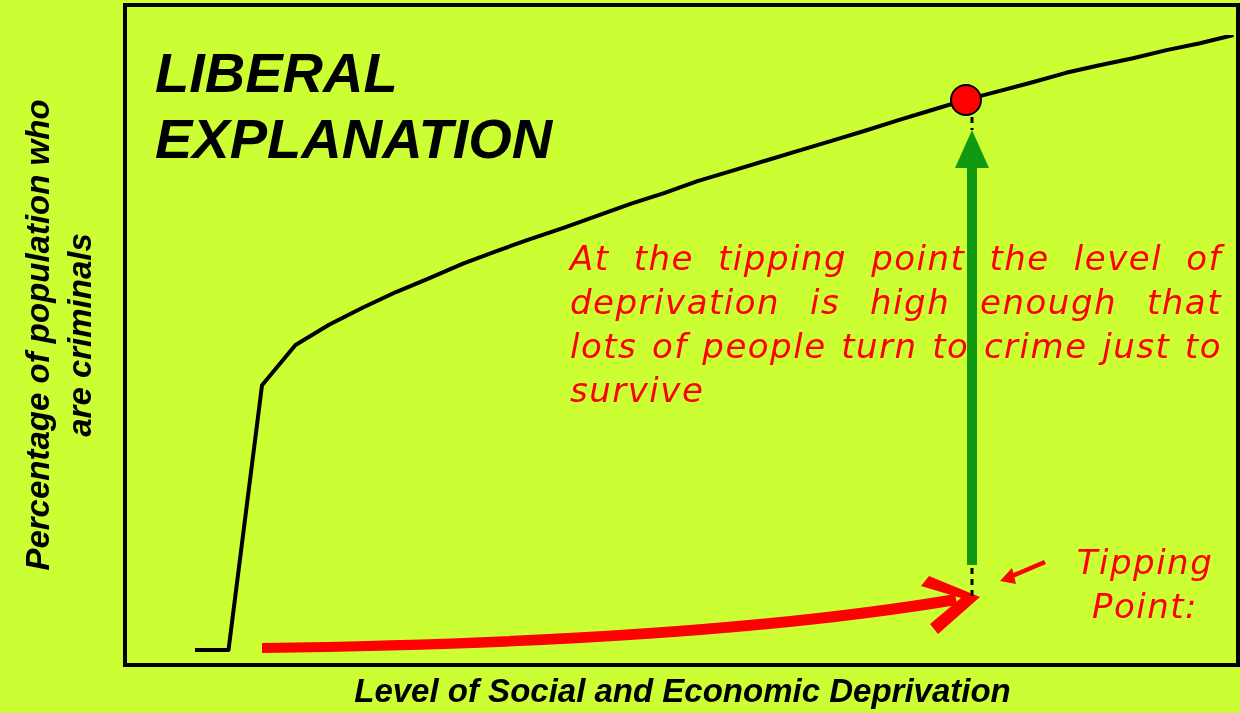  Describe the element at coordinates (682, 691) in the screenshot. I see `x-axis-title: Level of Social and Economic Deprivation` at that location.